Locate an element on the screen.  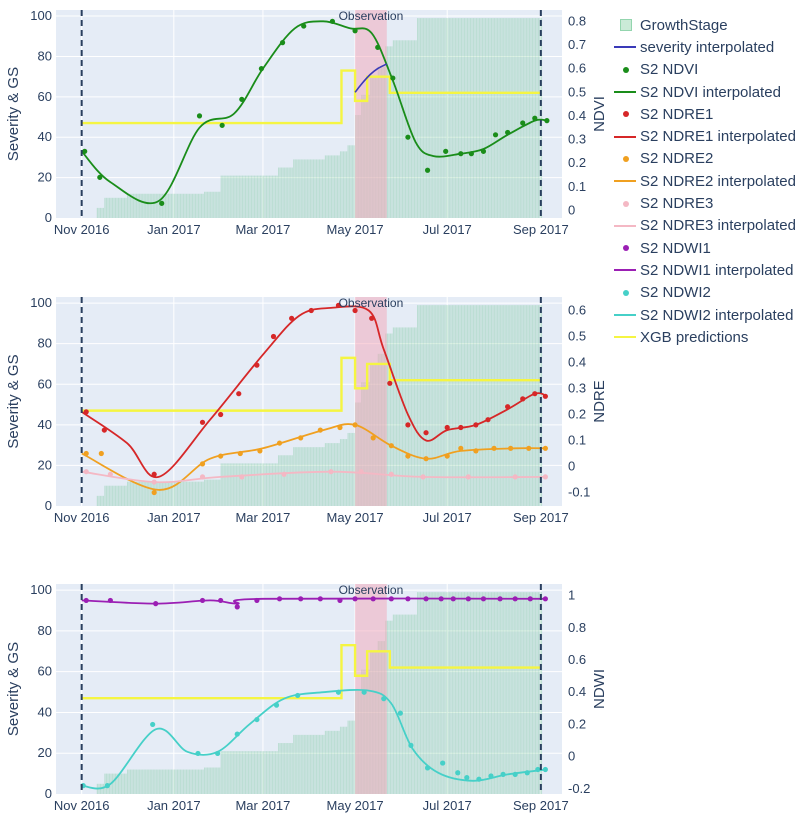
legend-item: S2 NDVI is located at coordinates (713, 70).